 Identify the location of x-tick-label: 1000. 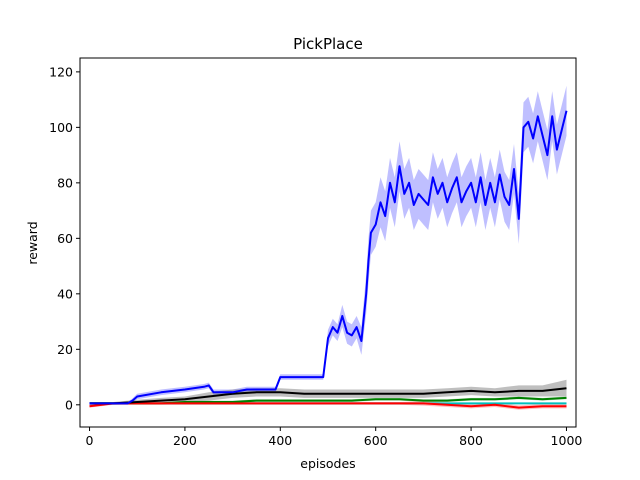
(567, 440).